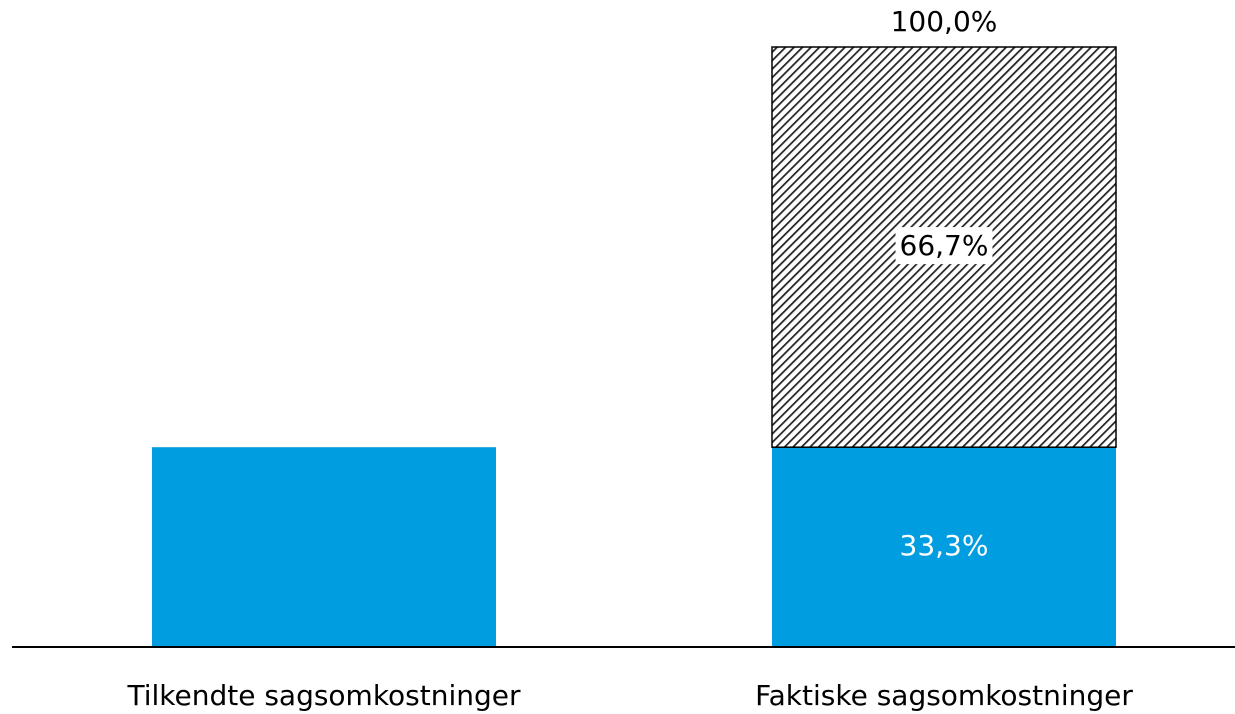 The width and height of the screenshot is (1235, 714). What do you see at coordinates (323, 695) in the screenshot?
I see `x-tick-label: Tilkendte sagsomkostninger` at bounding box center [323, 695].